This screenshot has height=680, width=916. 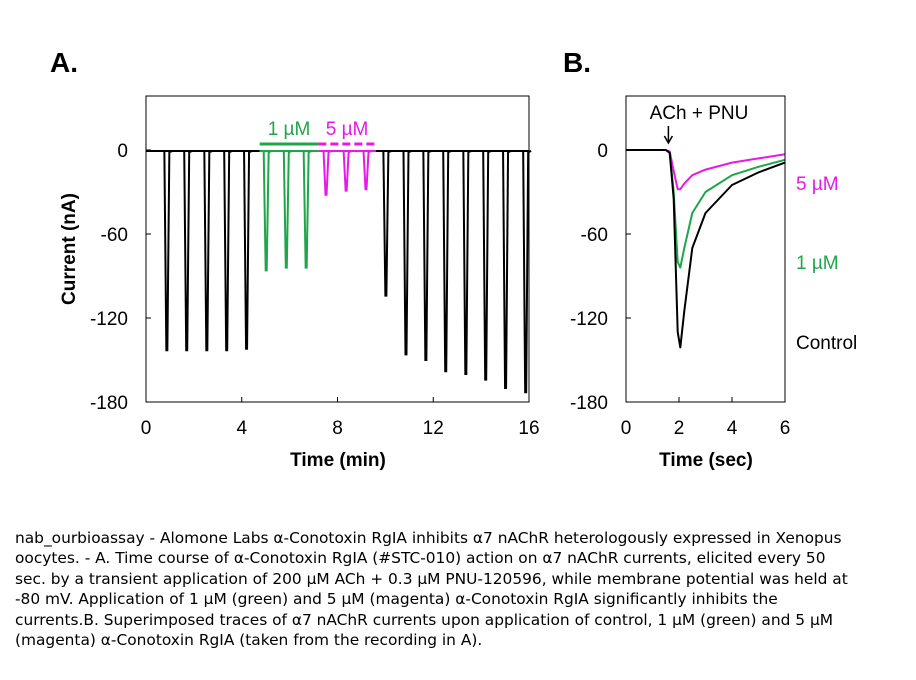 What do you see at coordinates (528, 428) in the screenshot?
I see `panel-a-x-tick-label: 16` at bounding box center [528, 428].